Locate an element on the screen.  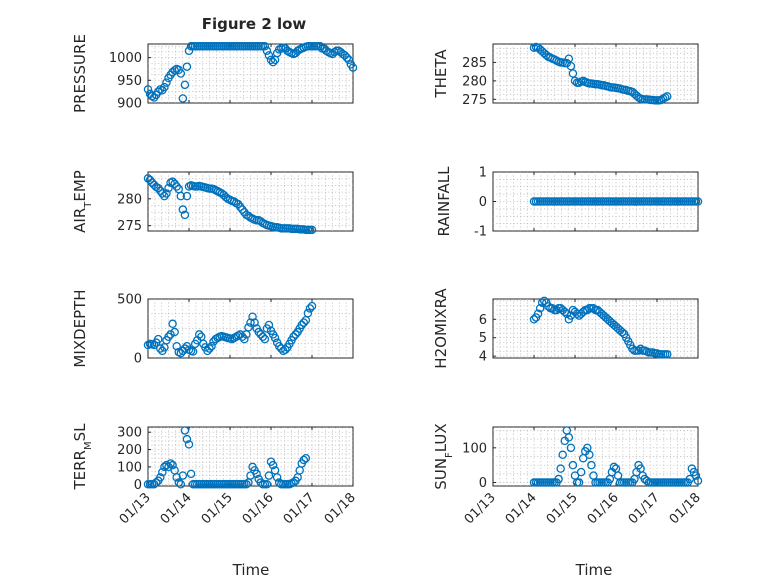
y-tick-label: 1000 is located at coordinates (125, 58).